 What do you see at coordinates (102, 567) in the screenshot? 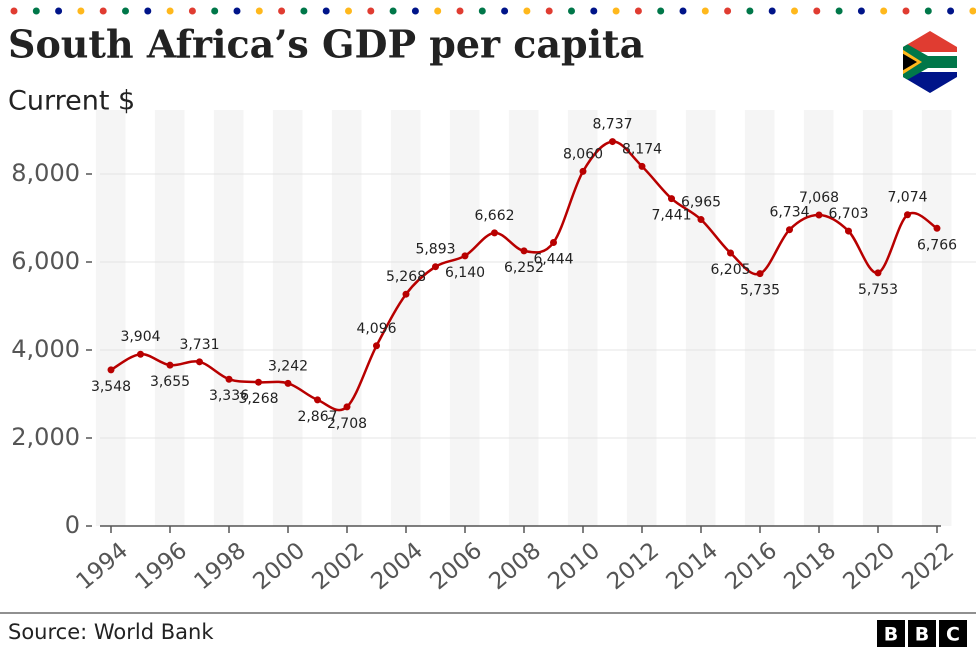
I see `x-tick-label: 1994` at bounding box center [102, 567].